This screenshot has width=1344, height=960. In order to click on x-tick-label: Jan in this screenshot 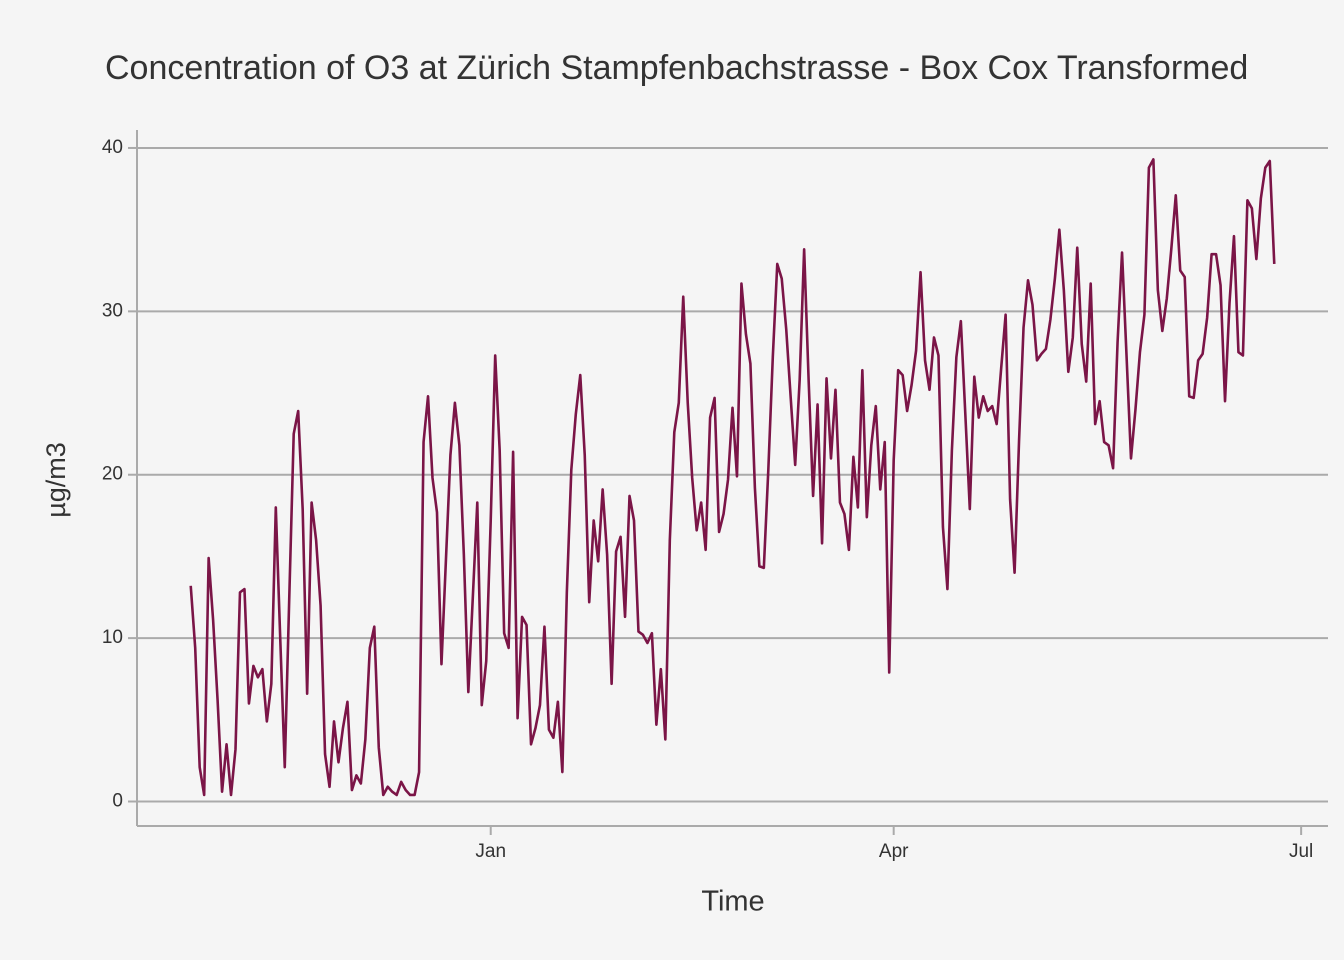, I will do `click(490, 851)`.